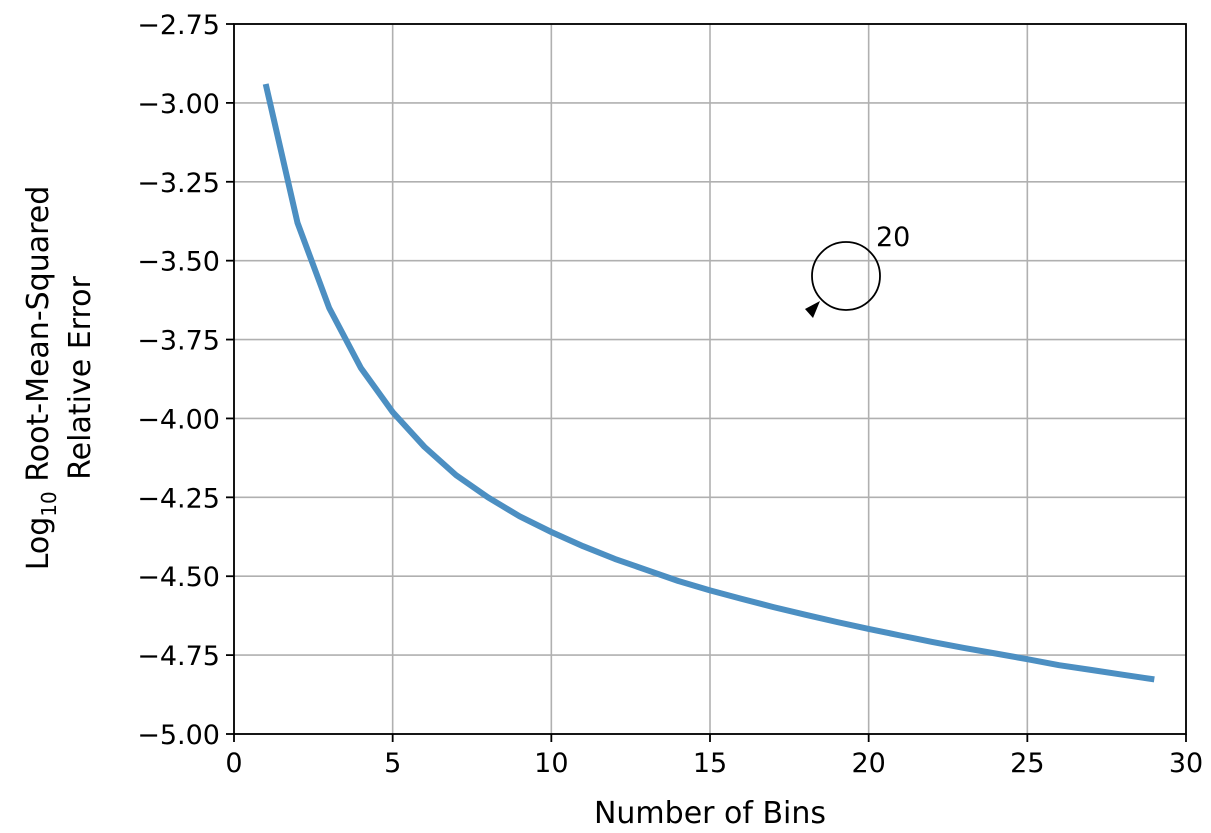 The image size is (1211, 833). Describe the element at coordinates (178, 104) in the screenshot. I see `y-tick-label: −3.00` at that location.